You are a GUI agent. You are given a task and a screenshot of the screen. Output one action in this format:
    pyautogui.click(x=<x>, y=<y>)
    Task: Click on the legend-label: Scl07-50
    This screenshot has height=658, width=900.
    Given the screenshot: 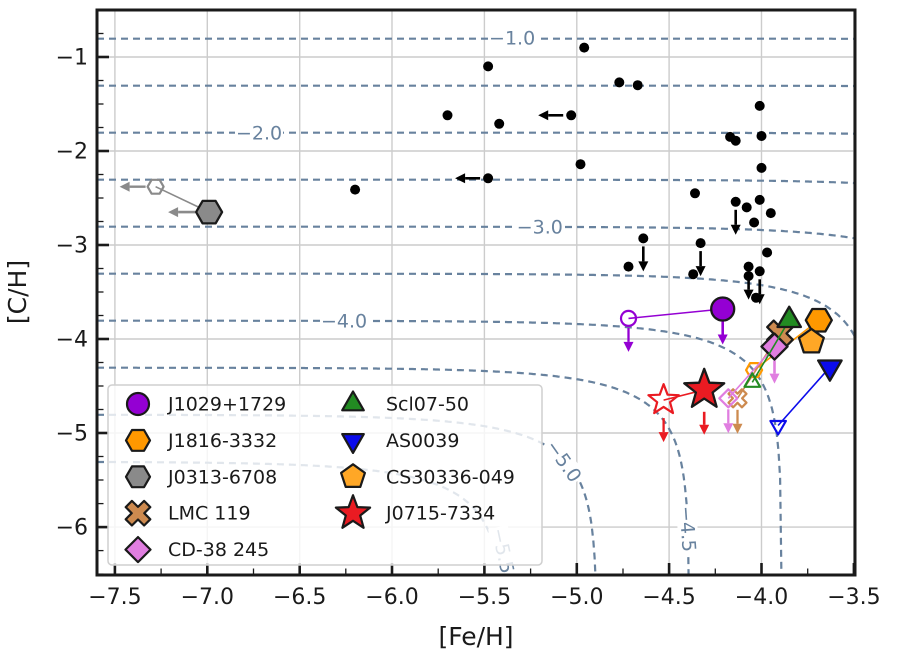 What is the action you would take?
    pyautogui.click(x=427, y=405)
    